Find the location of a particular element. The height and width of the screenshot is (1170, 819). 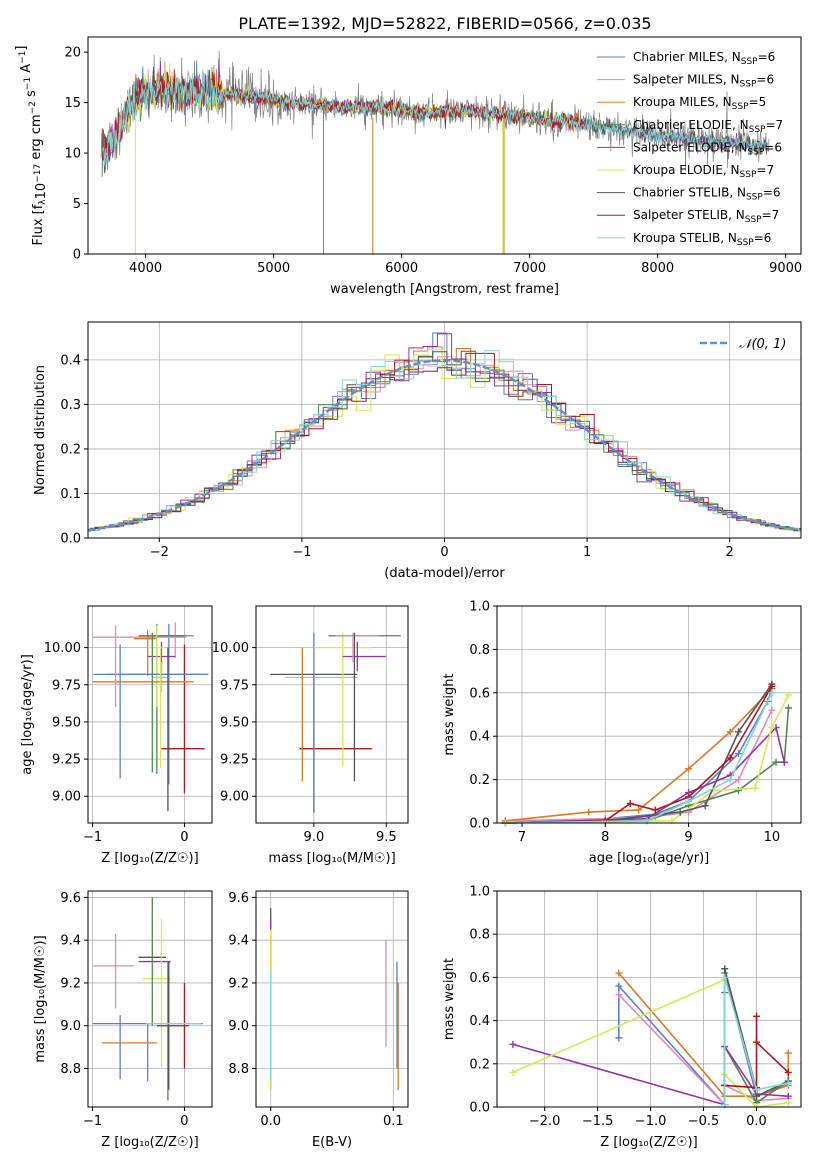

x-tick-label: 10 is located at coordinates (772, 837).